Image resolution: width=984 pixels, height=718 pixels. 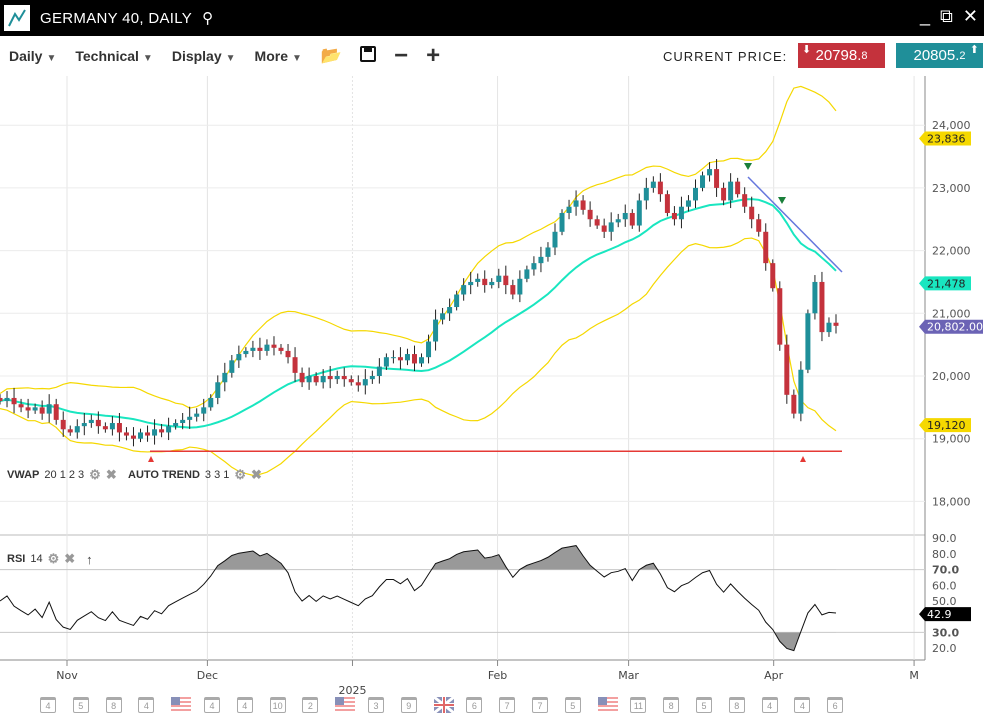 What do you see at coordinates (970, 16) in the screenshot?
I see `close-icon: ✕` at bounding box center [970, 16].